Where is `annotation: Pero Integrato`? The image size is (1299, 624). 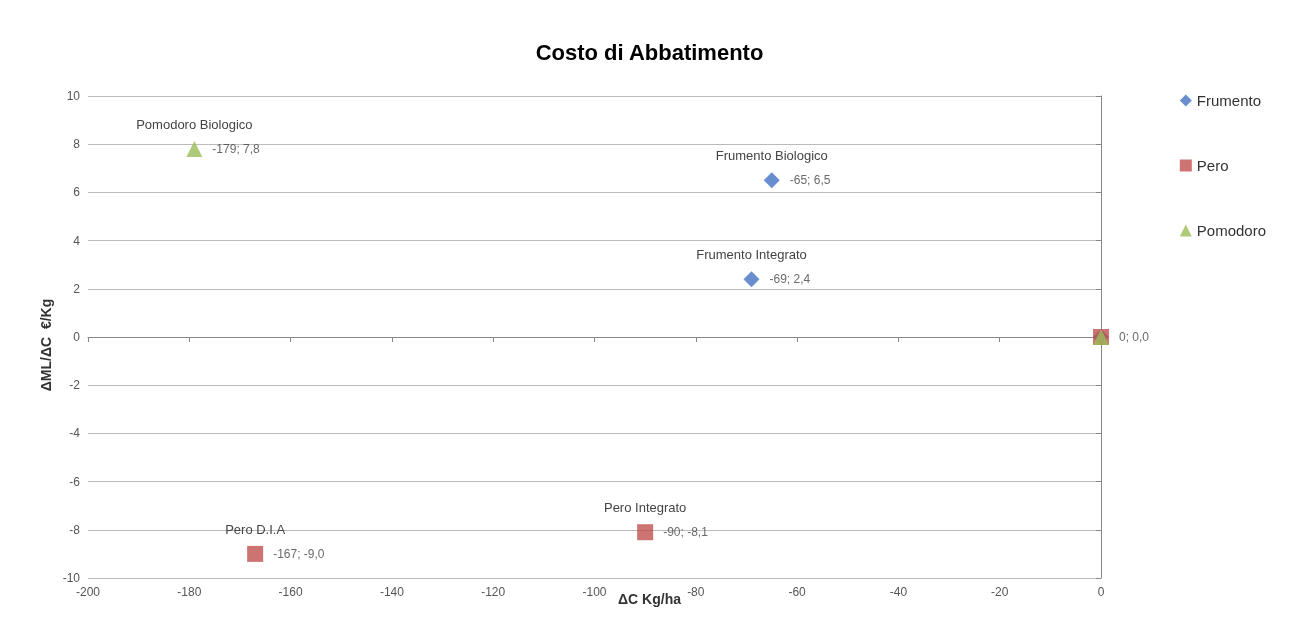 annotation: Pero Integrato is located at coordinates (645, 508).